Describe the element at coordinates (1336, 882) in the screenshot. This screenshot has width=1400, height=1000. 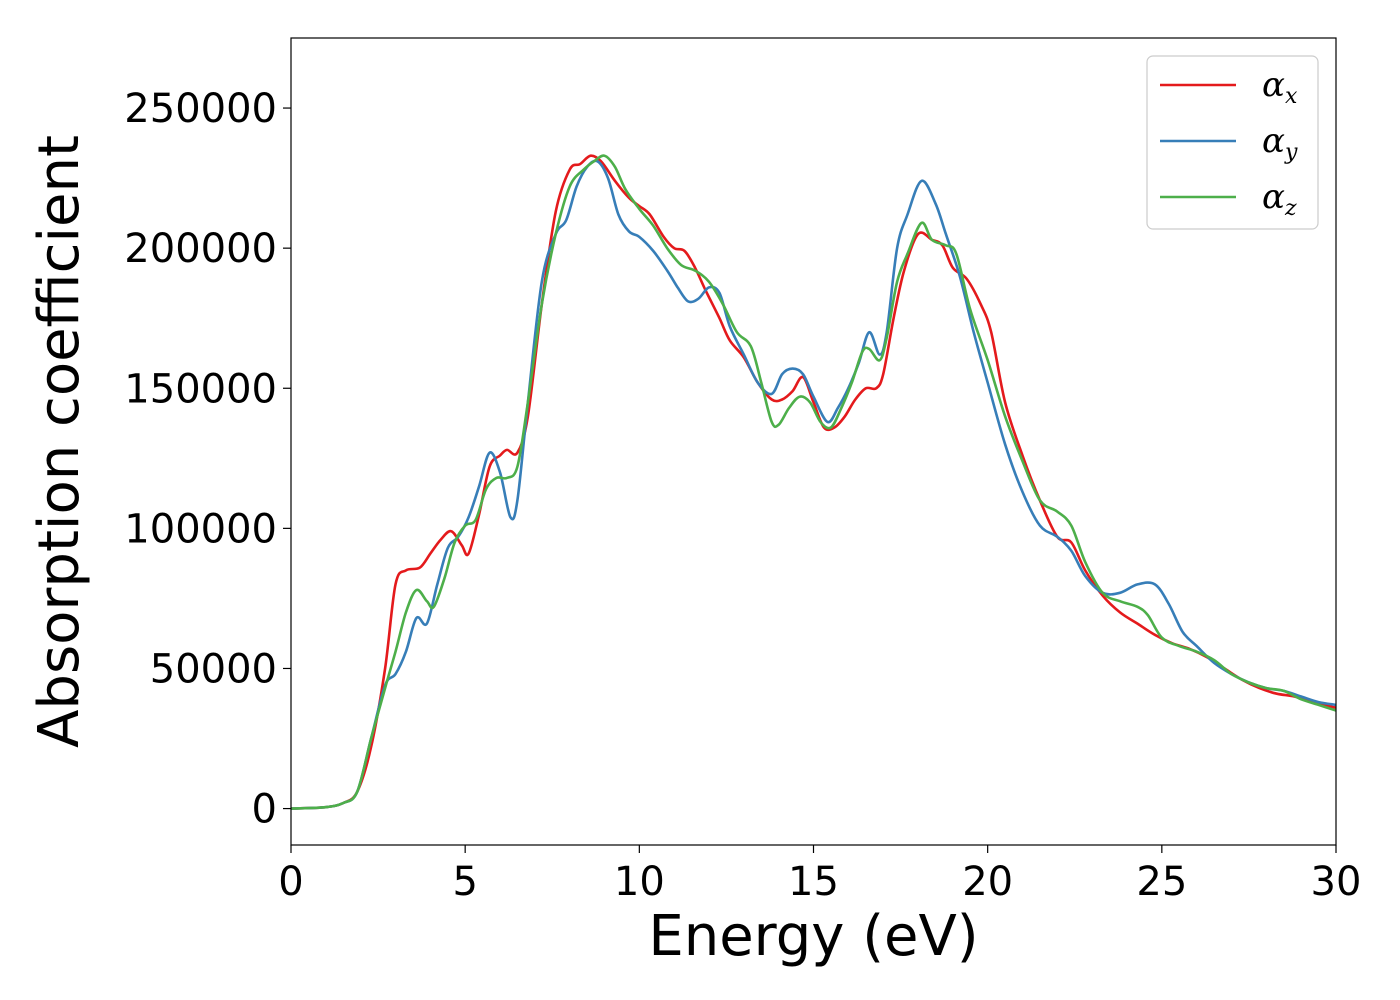
I see `x-tick-label: 30` at that location.